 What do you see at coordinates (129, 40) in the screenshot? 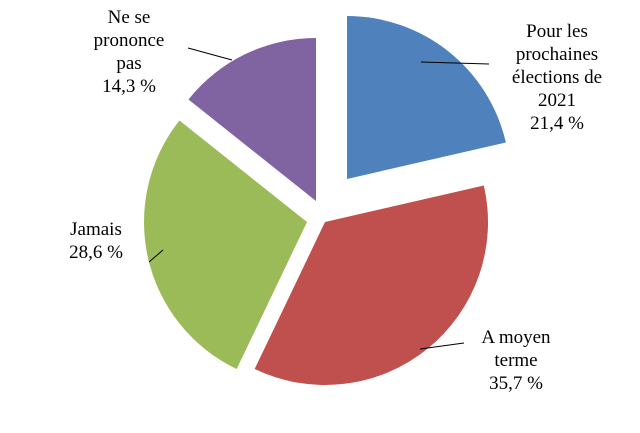
I see `slice-label-name: Ne se prononce pas` at bounding box center [129, 40].